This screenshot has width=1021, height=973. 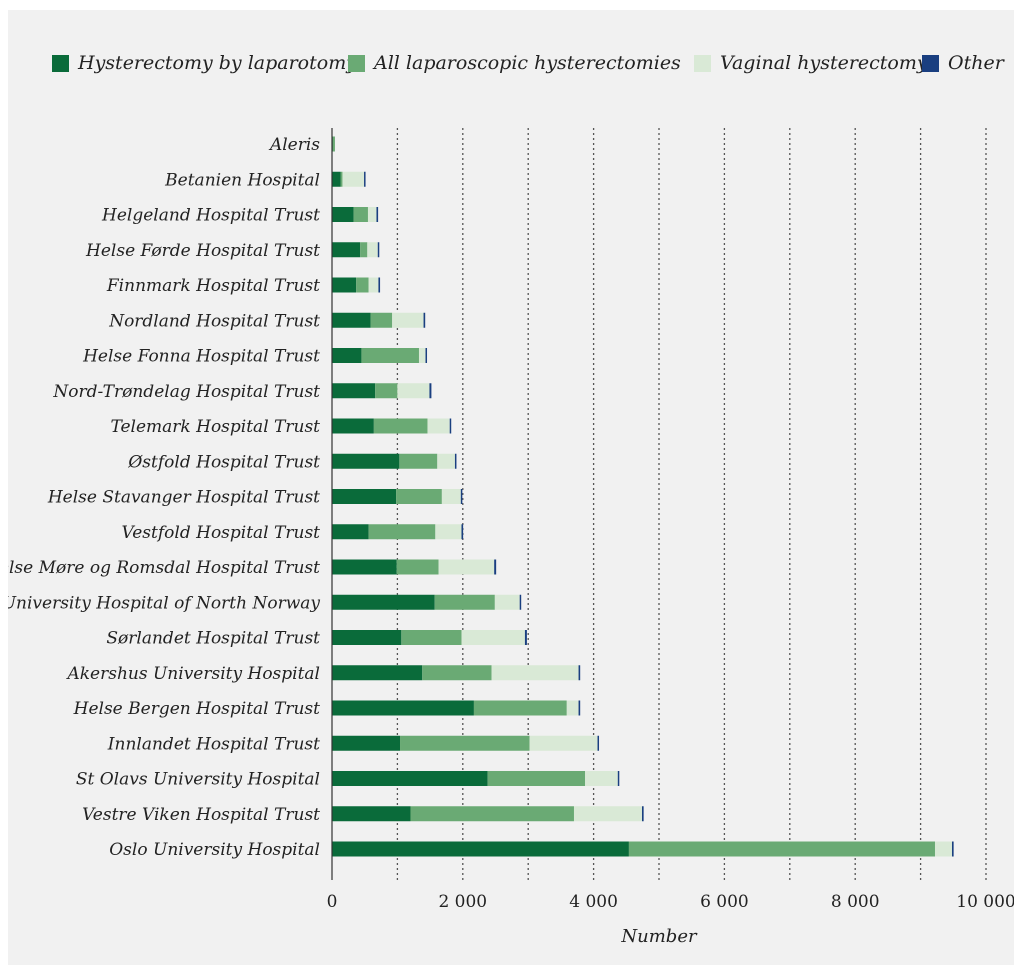 What do you see at coordinates (183, 498) in the screenshot?
I see `category-label: Helse Stavanger Hospital Trust` at bounding box center [183, 498].